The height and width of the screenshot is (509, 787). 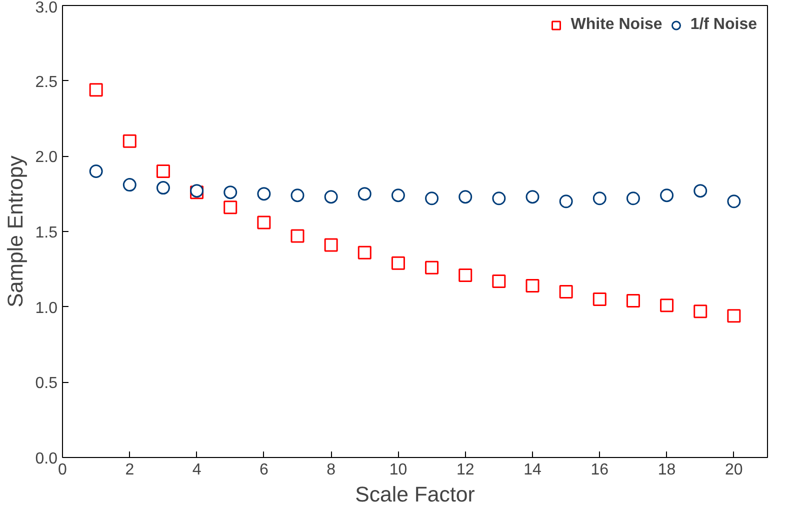 I want to click on x-tick-label: 8, so click(x=331, y=470).